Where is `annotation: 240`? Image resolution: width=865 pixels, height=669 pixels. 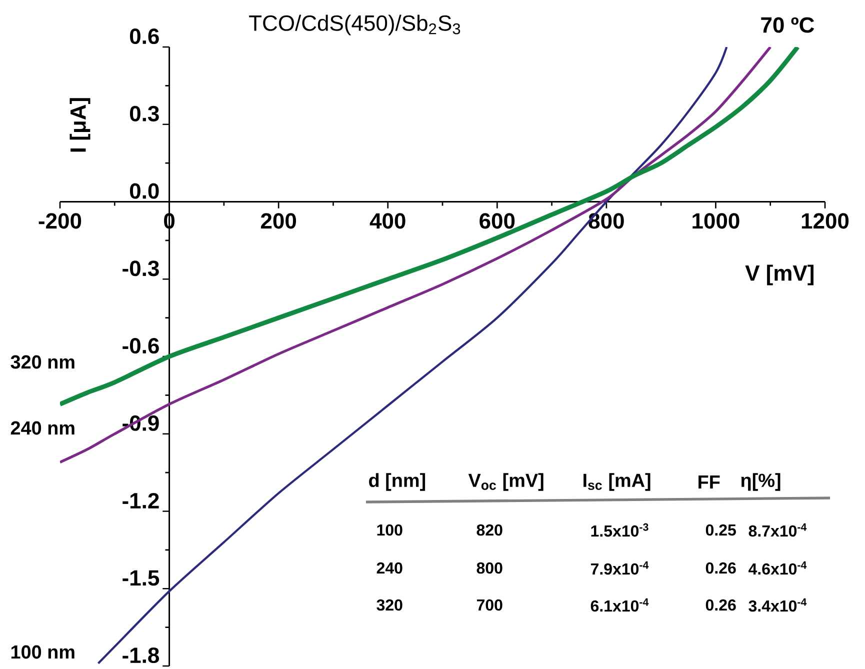
annotation: 240 is located at coordinates (389, 568).